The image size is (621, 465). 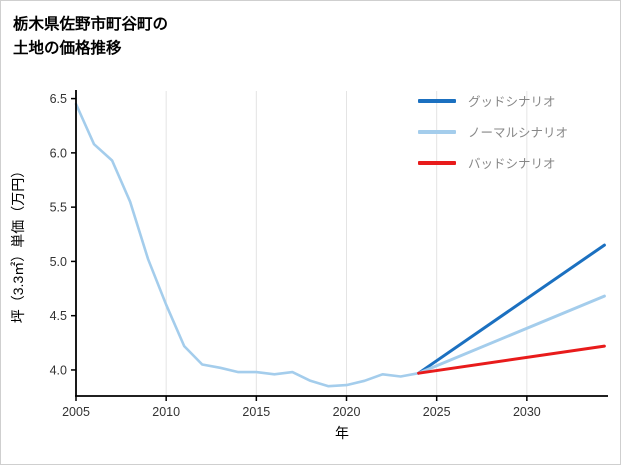 I want to click on y-tick-label: 6.0, so click(x=58, y=153).